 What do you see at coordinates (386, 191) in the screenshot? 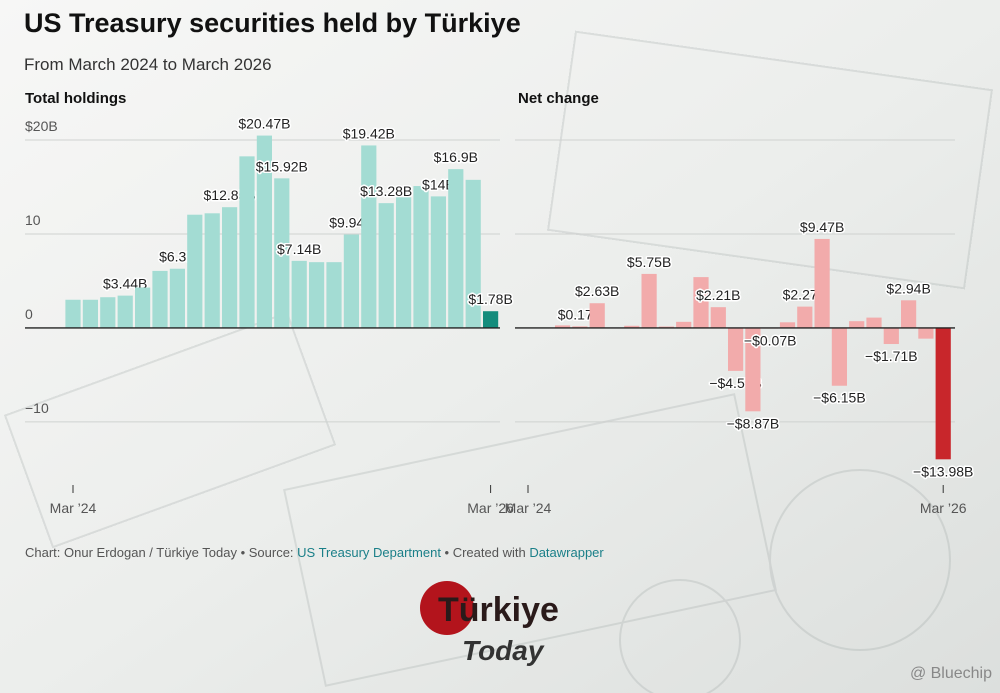
I see `value-label: $13.28B` at bounding box center [386, 191].